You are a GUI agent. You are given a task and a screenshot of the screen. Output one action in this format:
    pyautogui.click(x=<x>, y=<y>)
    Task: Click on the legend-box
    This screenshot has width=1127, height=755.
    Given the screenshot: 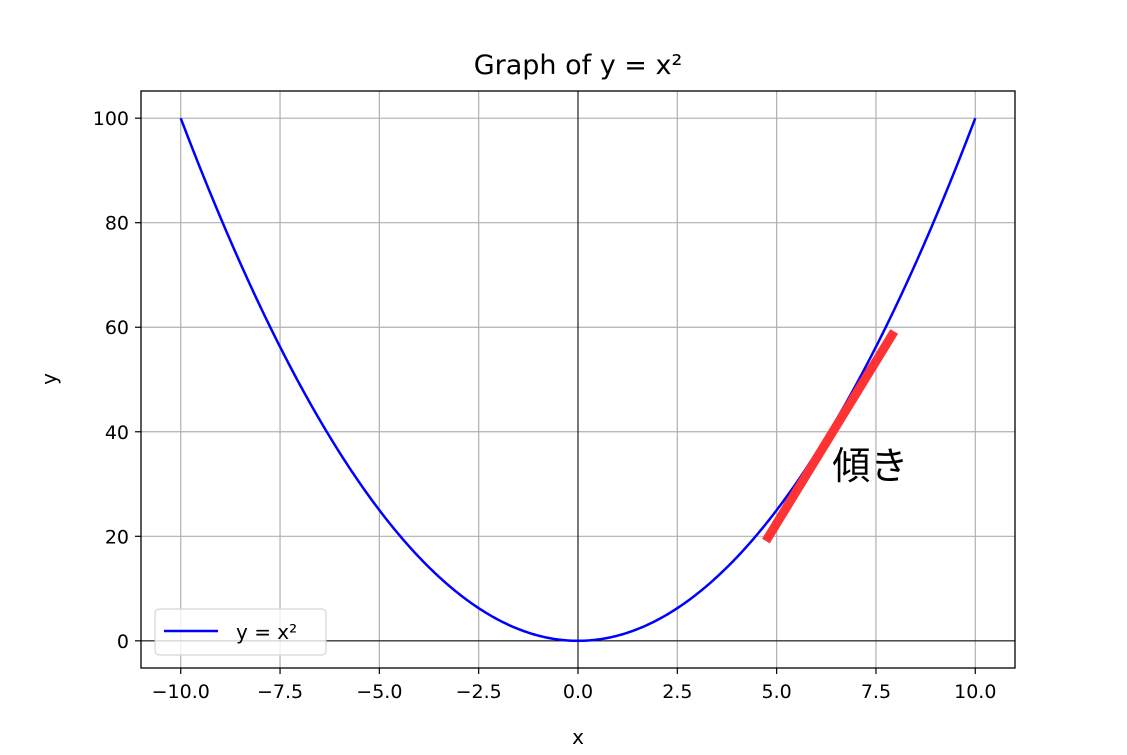 What is the action you would take?
    pyautogui.click(x=240, y=632)
    